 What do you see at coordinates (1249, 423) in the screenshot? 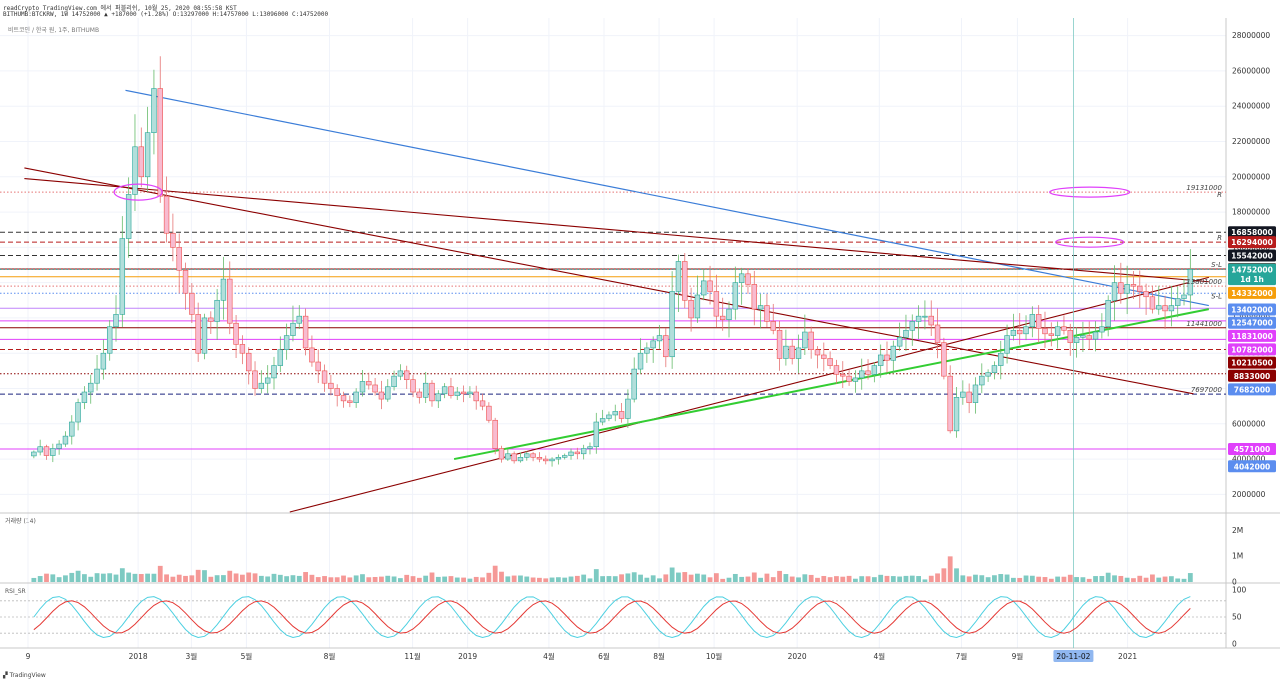
I see `price-tick-label: 6000000` at bounding box center [1249, 423].